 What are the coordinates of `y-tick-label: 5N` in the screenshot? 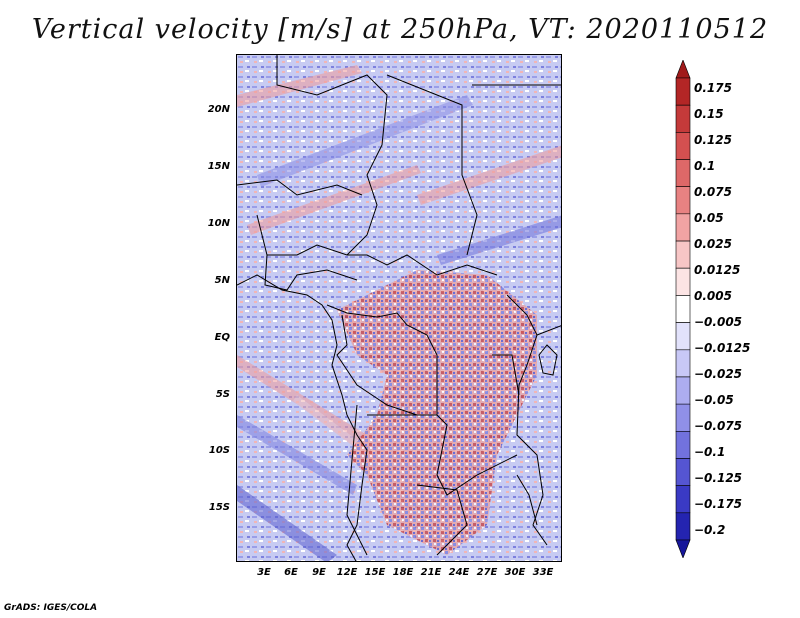 It's located at (222, 280).